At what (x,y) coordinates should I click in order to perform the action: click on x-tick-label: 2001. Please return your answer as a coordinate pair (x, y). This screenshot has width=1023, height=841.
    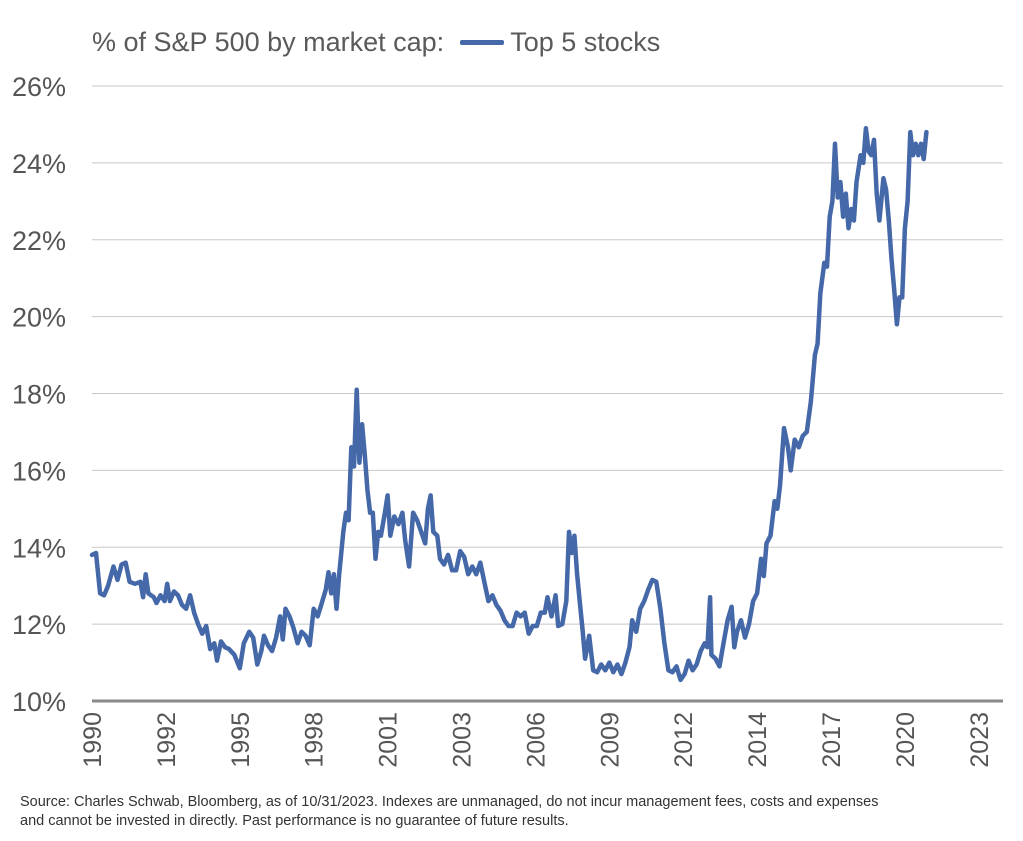
    Looking at the image, I should click on (389, 740).